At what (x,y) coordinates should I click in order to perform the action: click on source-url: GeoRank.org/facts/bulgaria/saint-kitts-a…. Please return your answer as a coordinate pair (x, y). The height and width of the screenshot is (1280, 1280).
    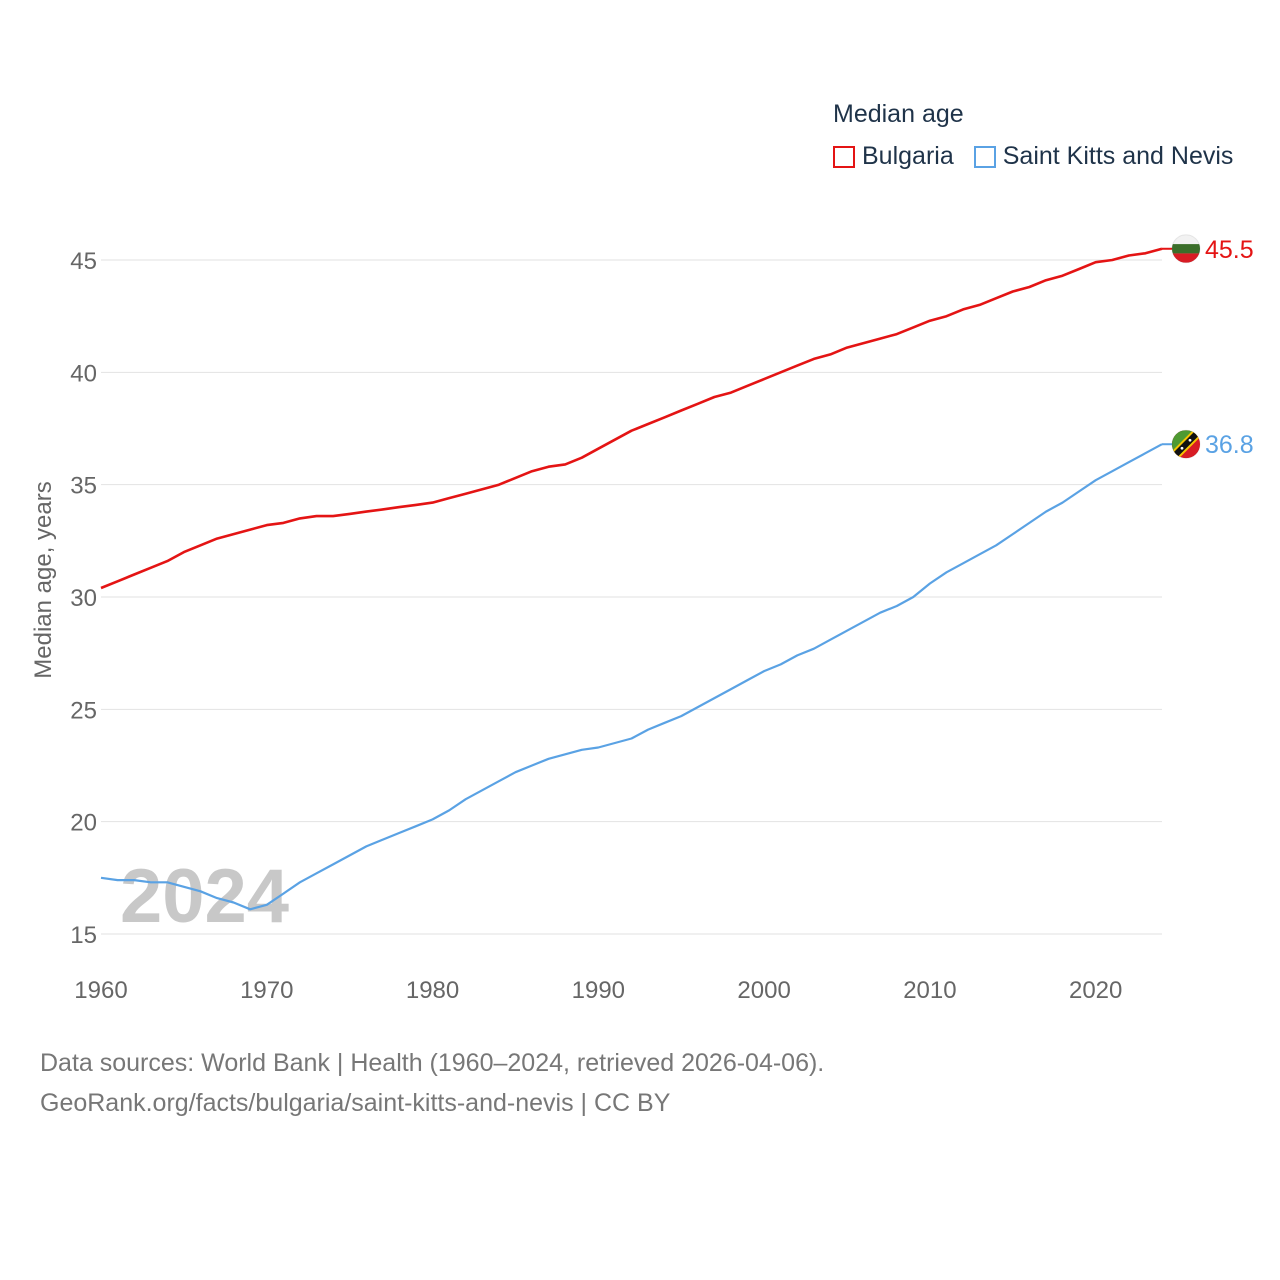
    Looking at the image, I should click on (355, 1103).